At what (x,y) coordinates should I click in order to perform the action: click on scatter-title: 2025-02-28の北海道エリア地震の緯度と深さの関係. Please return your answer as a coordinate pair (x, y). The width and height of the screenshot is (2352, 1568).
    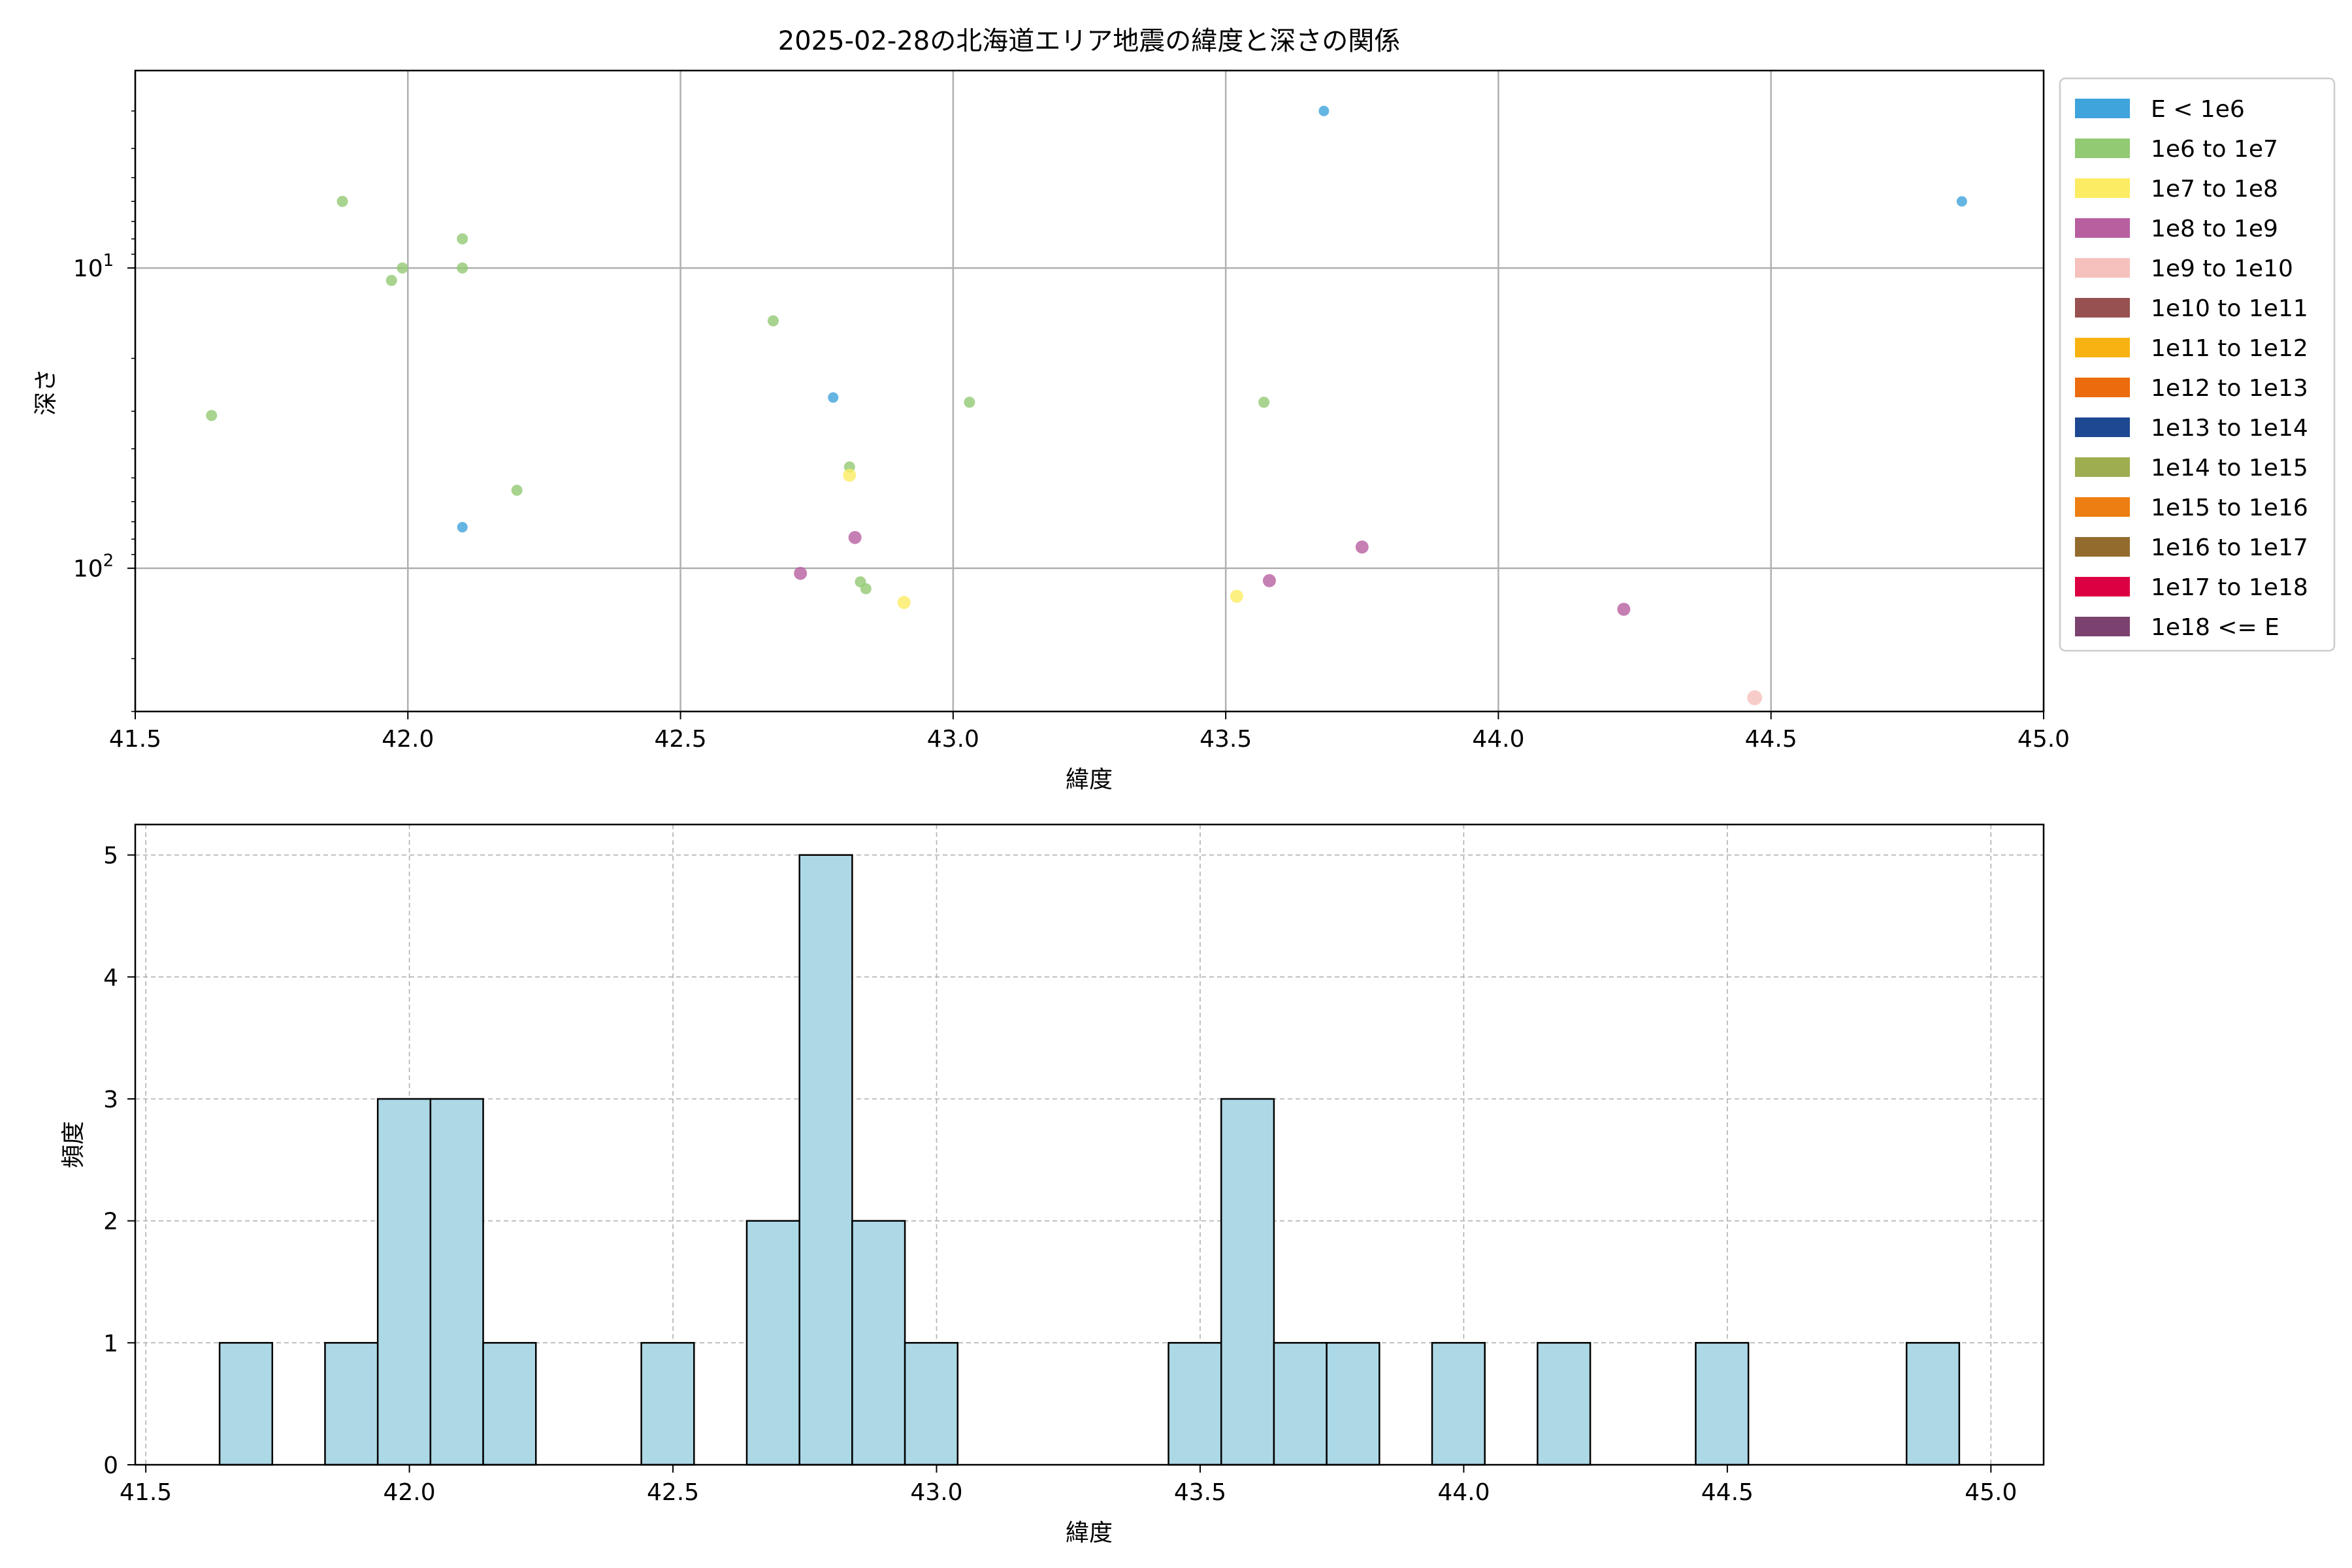
    Looking at the image, I should click on (1089, 41).